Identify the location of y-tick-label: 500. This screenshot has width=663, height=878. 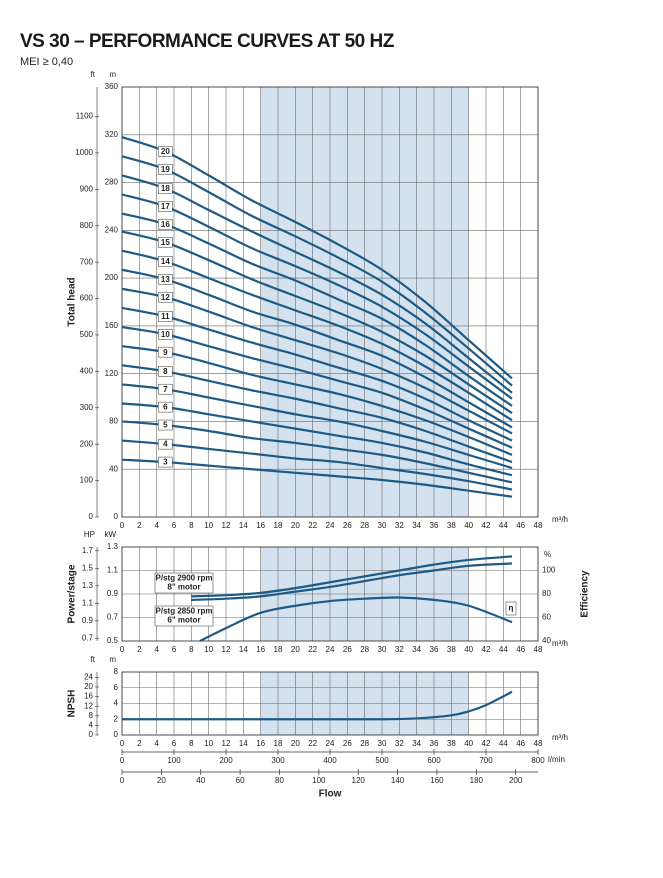
(87, 334).